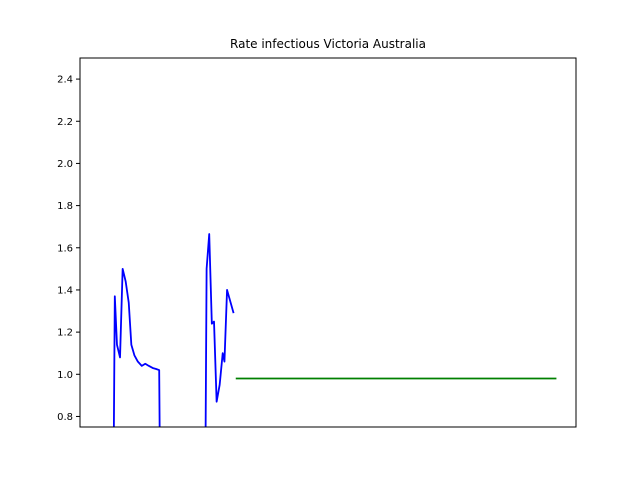 The width and height of the screenshot is (640, 480). What do you see at coordinates (65, 248) in the screenshot?
I see `y-tick-label: 1.6` at bounding box center [65, 248].